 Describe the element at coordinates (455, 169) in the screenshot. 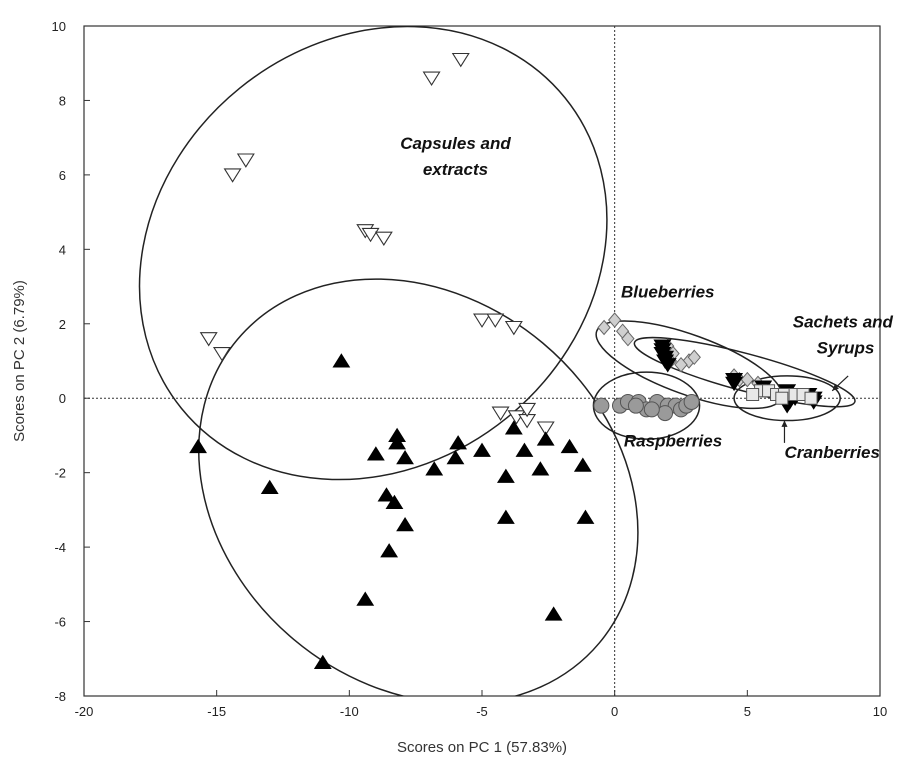

I see `group-label-text: extracts` at that location.